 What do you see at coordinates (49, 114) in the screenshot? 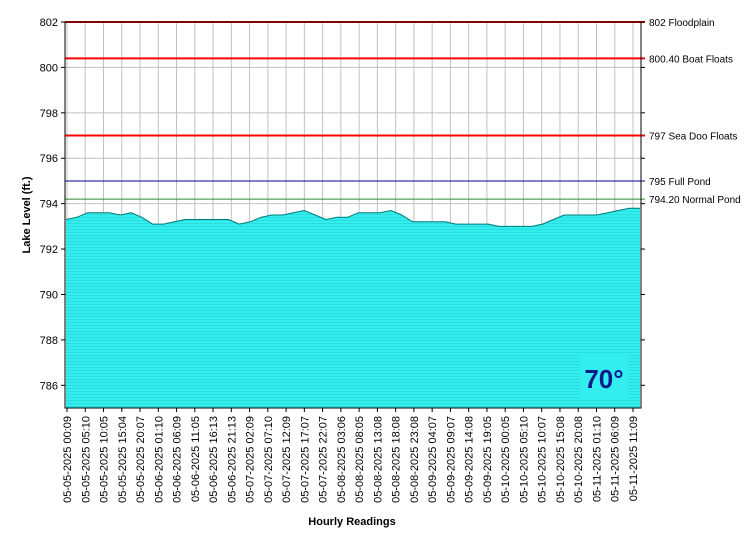
I see `y-tick-label: 798` at bounding box center [49, 114].